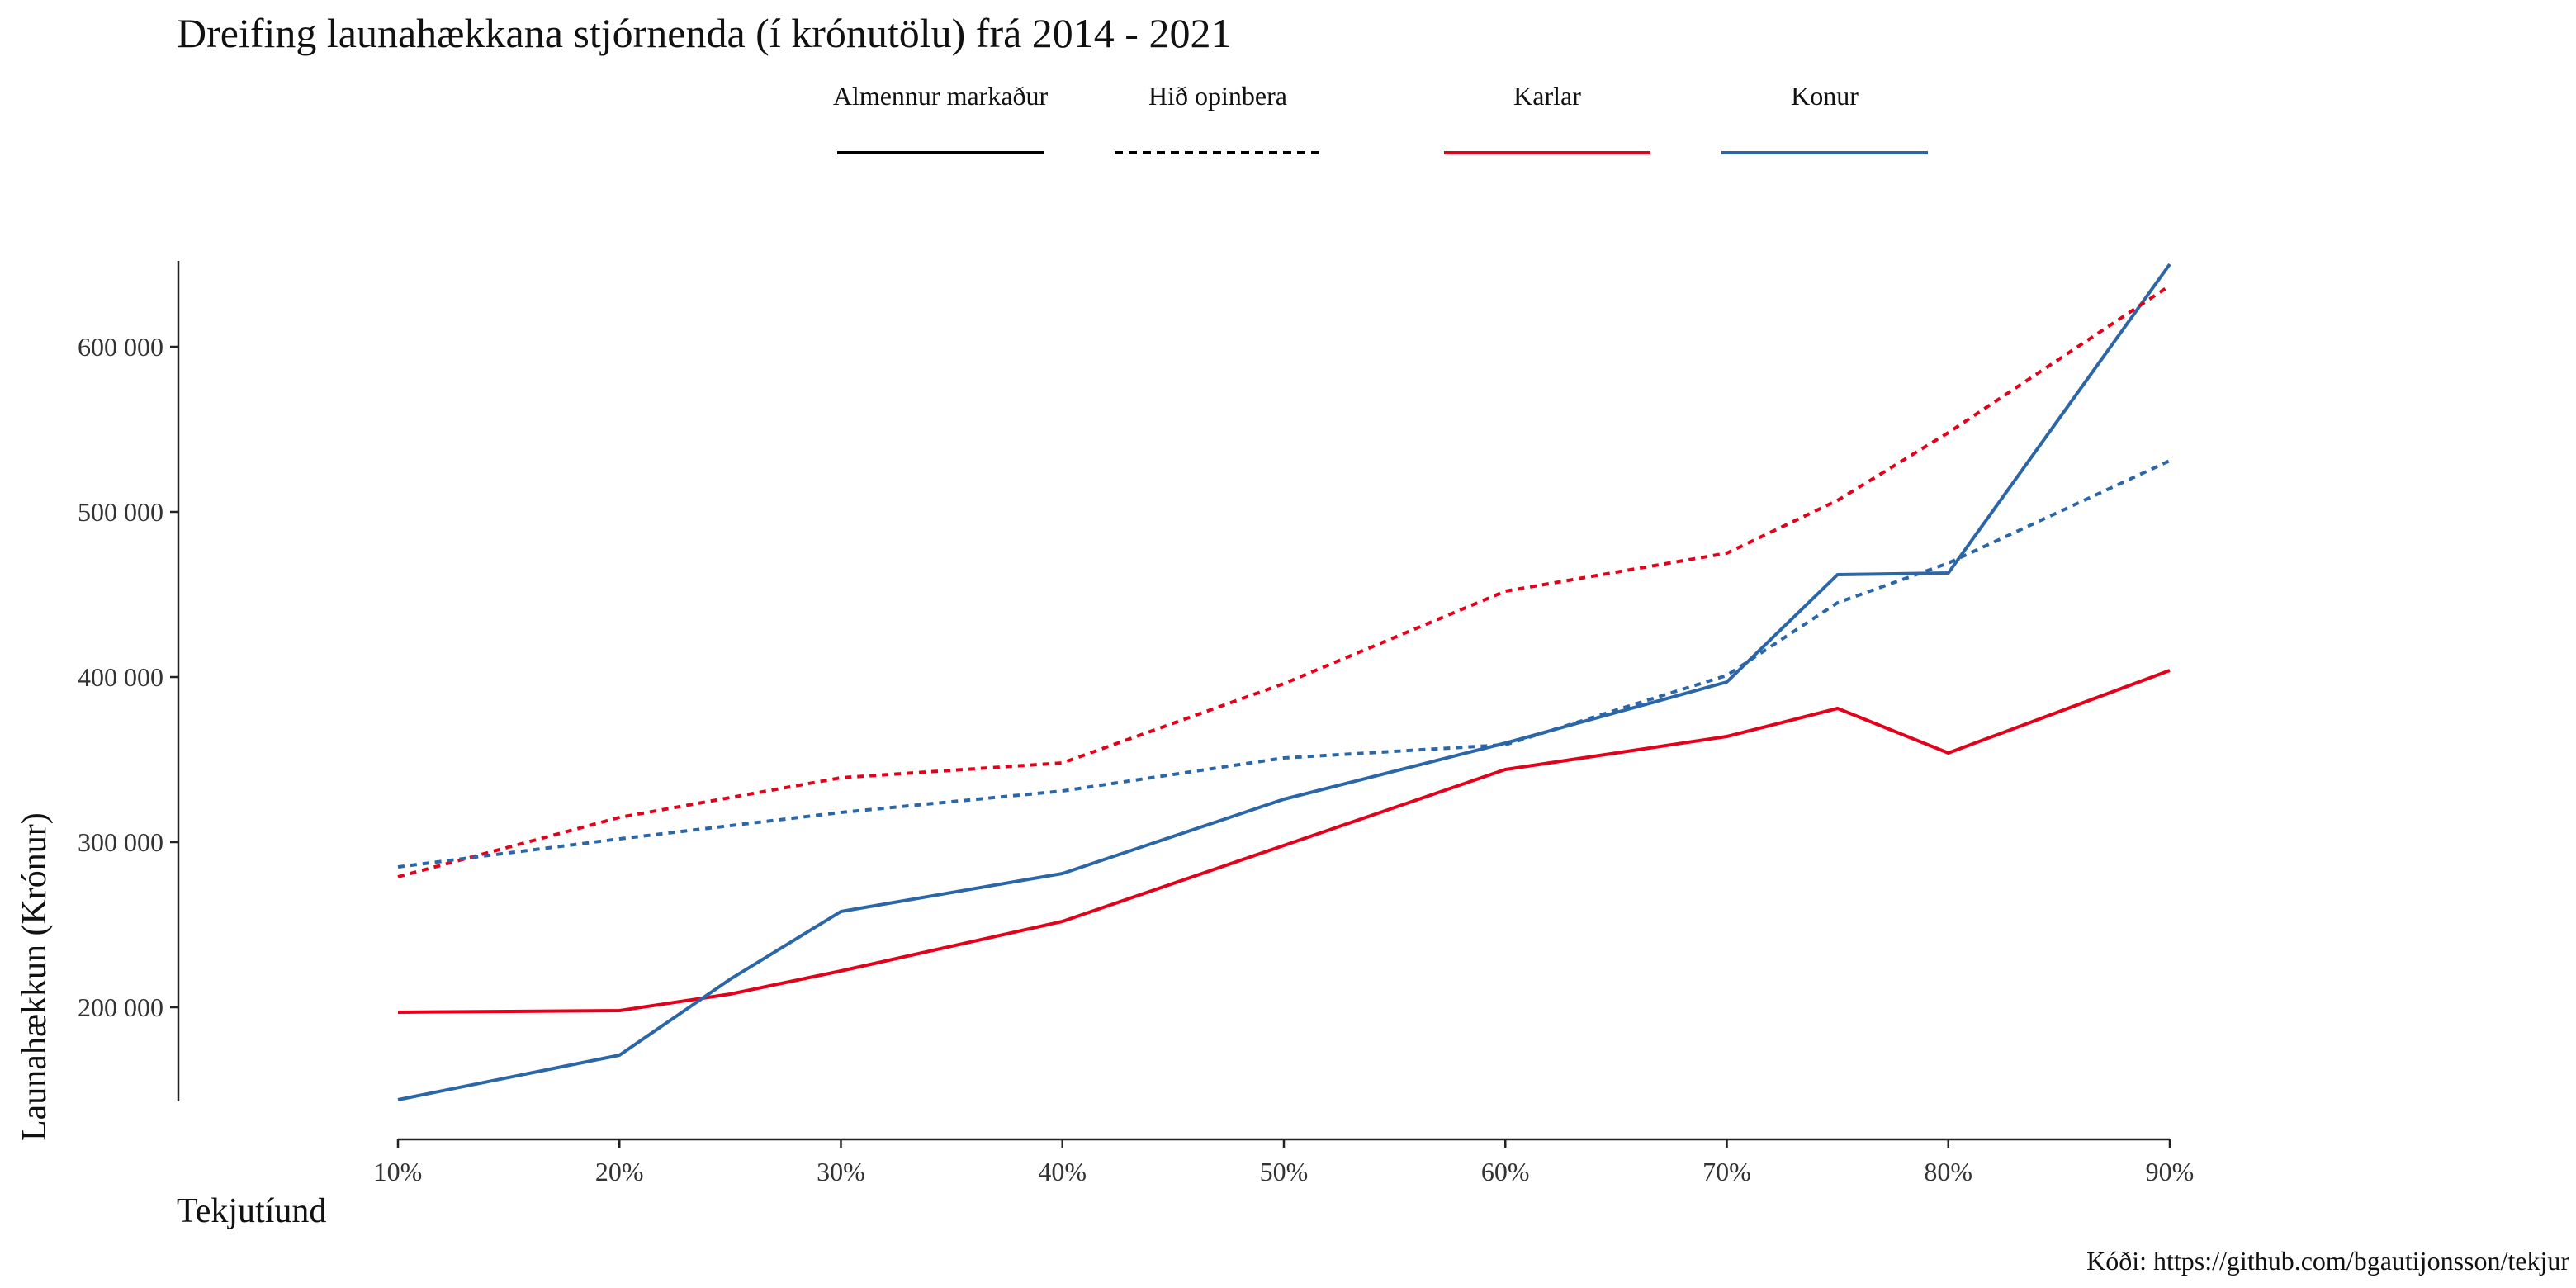 The width and height of the screenshot is (2576, 1288). I want to click on y-axis-title: Launahækkun (Krónur), so click(35, 976).